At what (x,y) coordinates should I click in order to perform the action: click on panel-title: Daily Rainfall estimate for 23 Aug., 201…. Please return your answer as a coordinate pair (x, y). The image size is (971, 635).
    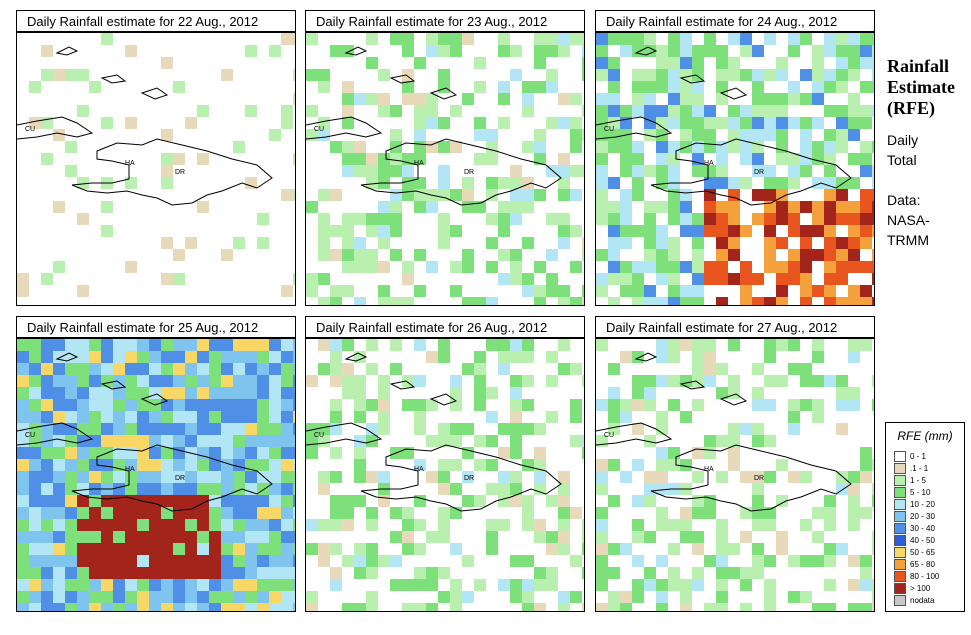
    Looking at the image, I should click on (445, 21).